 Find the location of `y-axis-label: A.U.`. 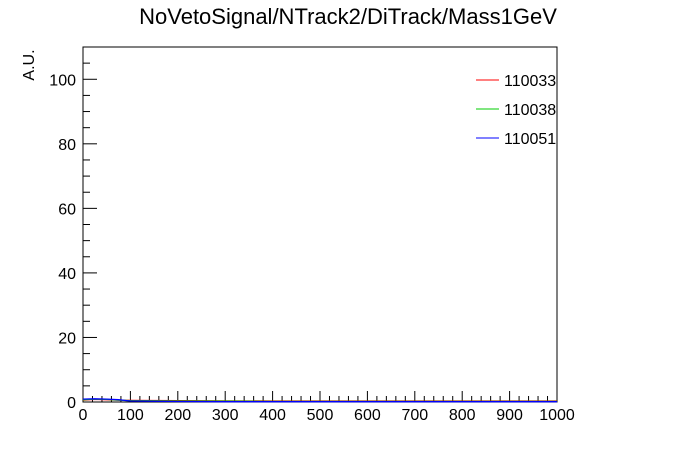

y-axis-label: A.U. is located at coordinates (29, 64).